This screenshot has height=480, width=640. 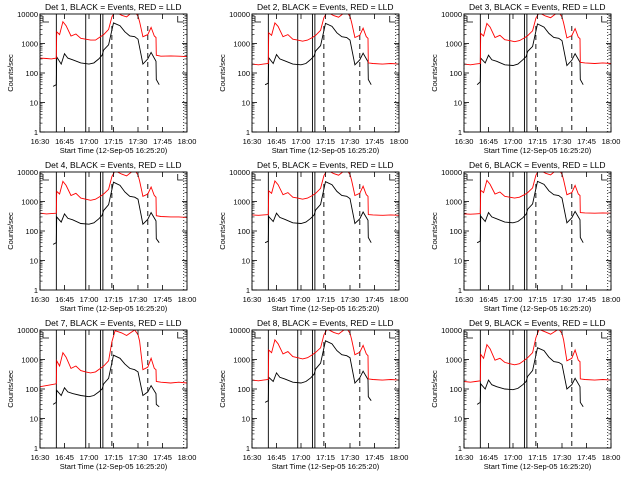 I want to click on panel-title: Det 6, BLACK = Events, RED = LLD, so click(x=537, y=165).